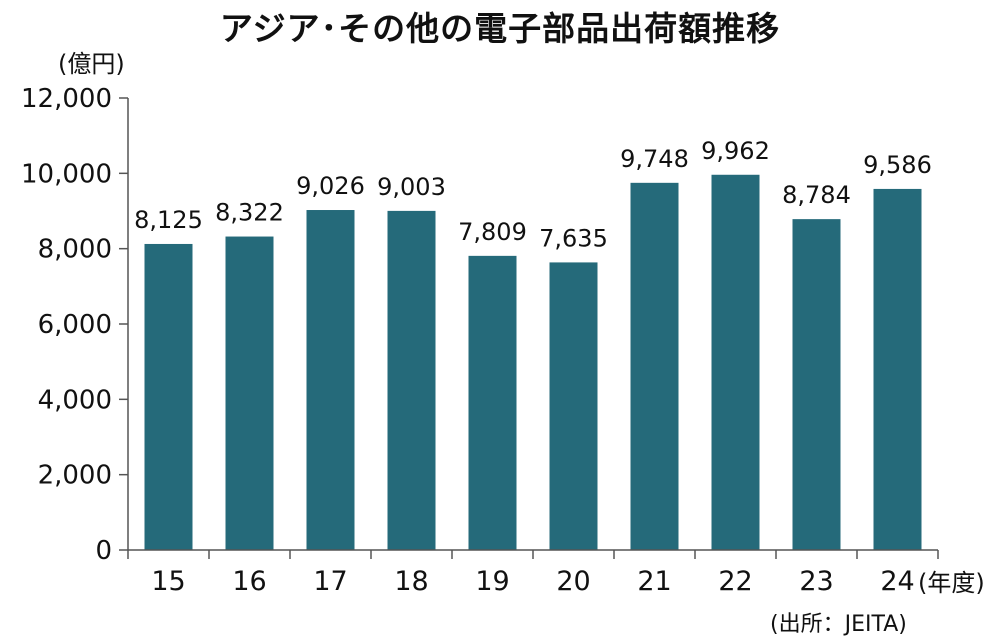 This screenshot has height=639, width=1000. What do you see at coordinates (897, 581) in the screenshot?
I see `x-tick-label: 24` at bounding box center [897, 581].